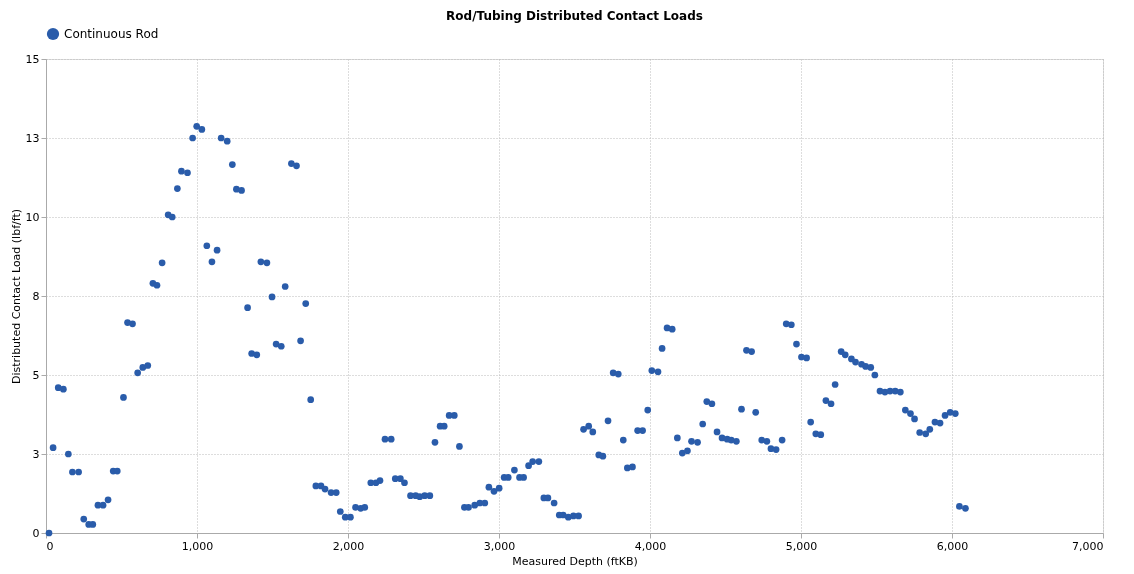  I want to click on x-tick-label: 2,000, so click(348, 546).